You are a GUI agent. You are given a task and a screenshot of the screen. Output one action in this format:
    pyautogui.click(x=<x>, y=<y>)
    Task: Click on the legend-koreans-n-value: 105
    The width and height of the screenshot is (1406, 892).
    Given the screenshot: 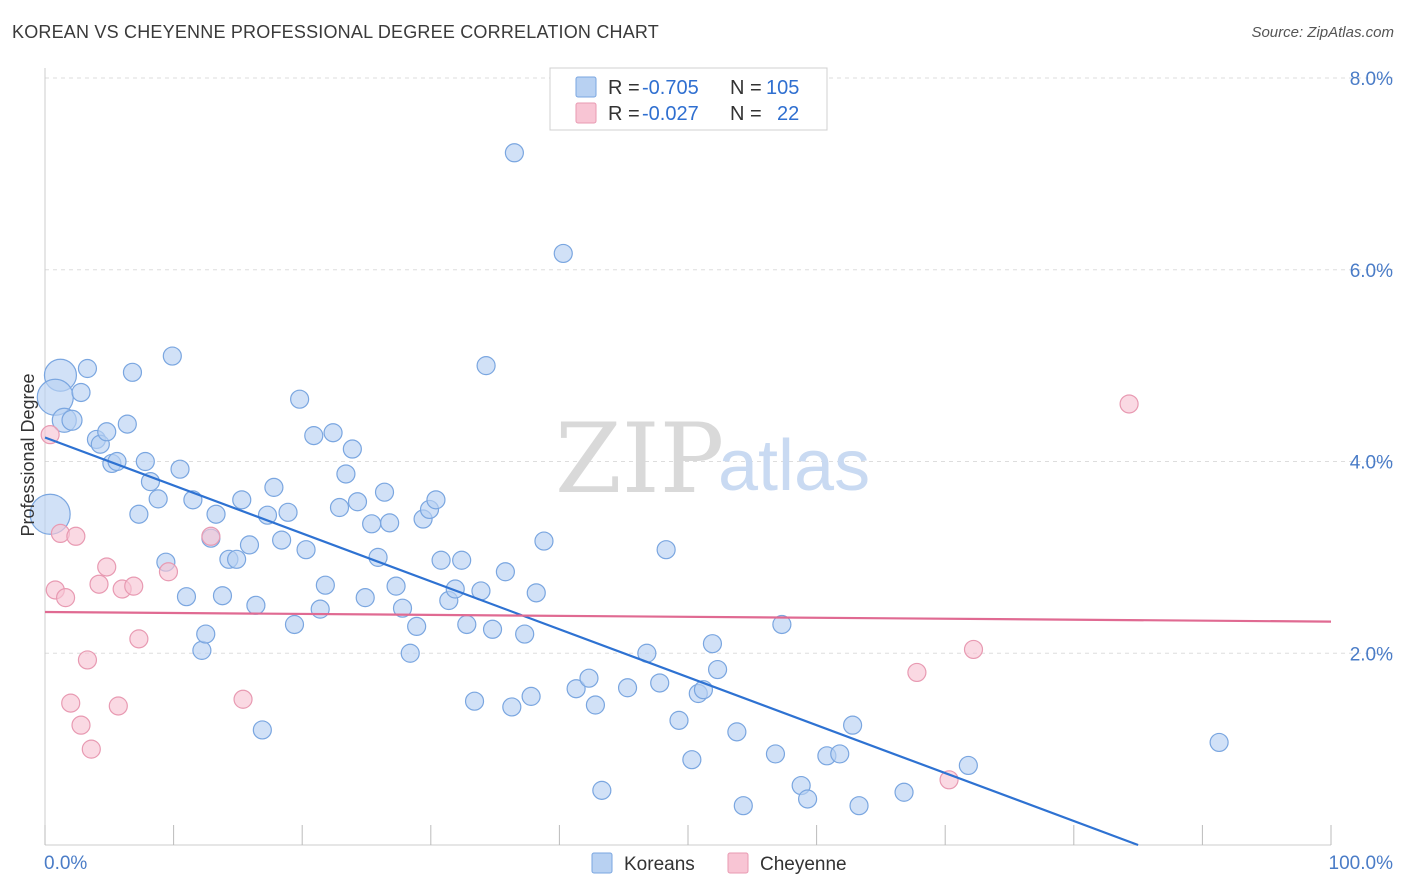 What is the action you would take?
    pyautogui.click(x=782, y=88)
    